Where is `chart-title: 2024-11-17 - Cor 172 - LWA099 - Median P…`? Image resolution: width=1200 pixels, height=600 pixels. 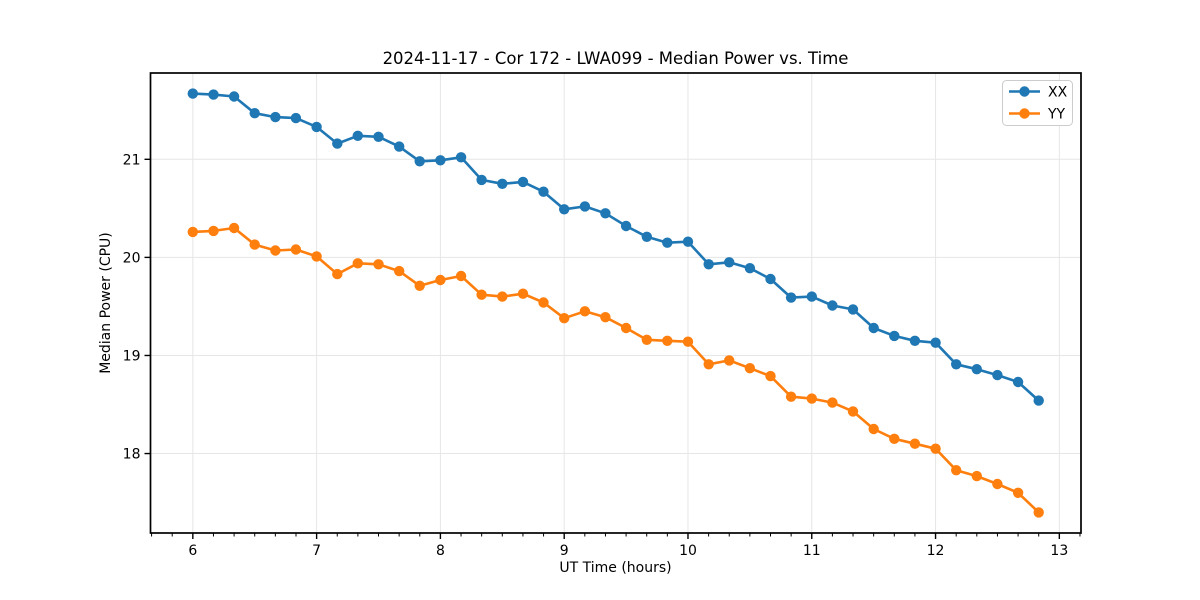 chart-title: 2024-11-17 - Cor 172 - LWA099 - Median P… is located at coordinates (616, 58).